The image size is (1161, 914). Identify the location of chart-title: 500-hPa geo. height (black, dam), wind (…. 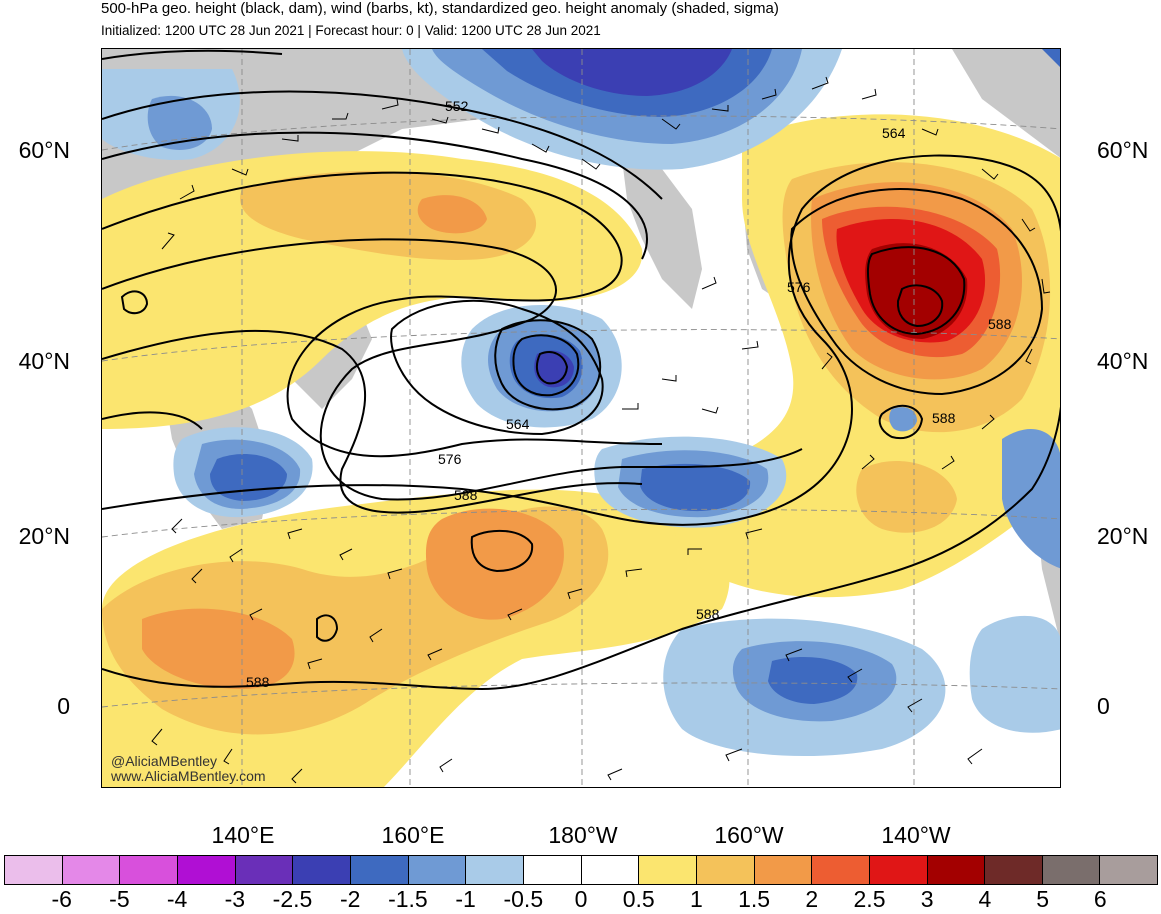
(440, 8).